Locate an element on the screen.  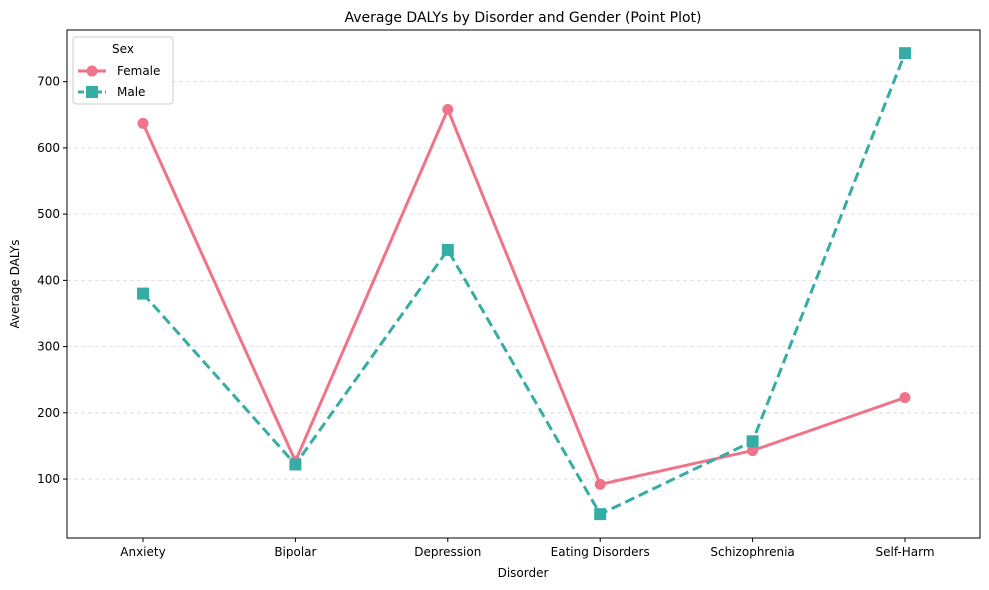
legend-item-female: Female is located at coordinates (119, 71).